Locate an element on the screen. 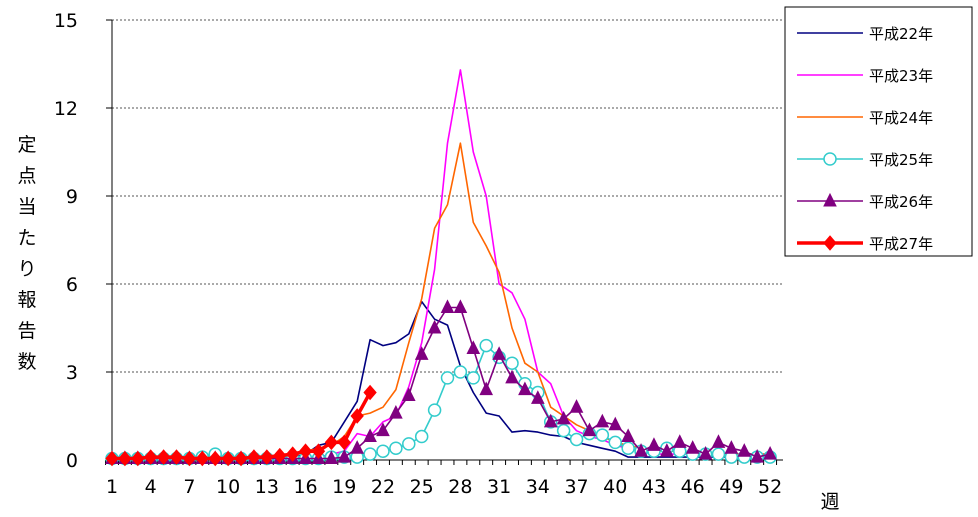  x-tick-label: 19 is located at coordinates (344, 487).